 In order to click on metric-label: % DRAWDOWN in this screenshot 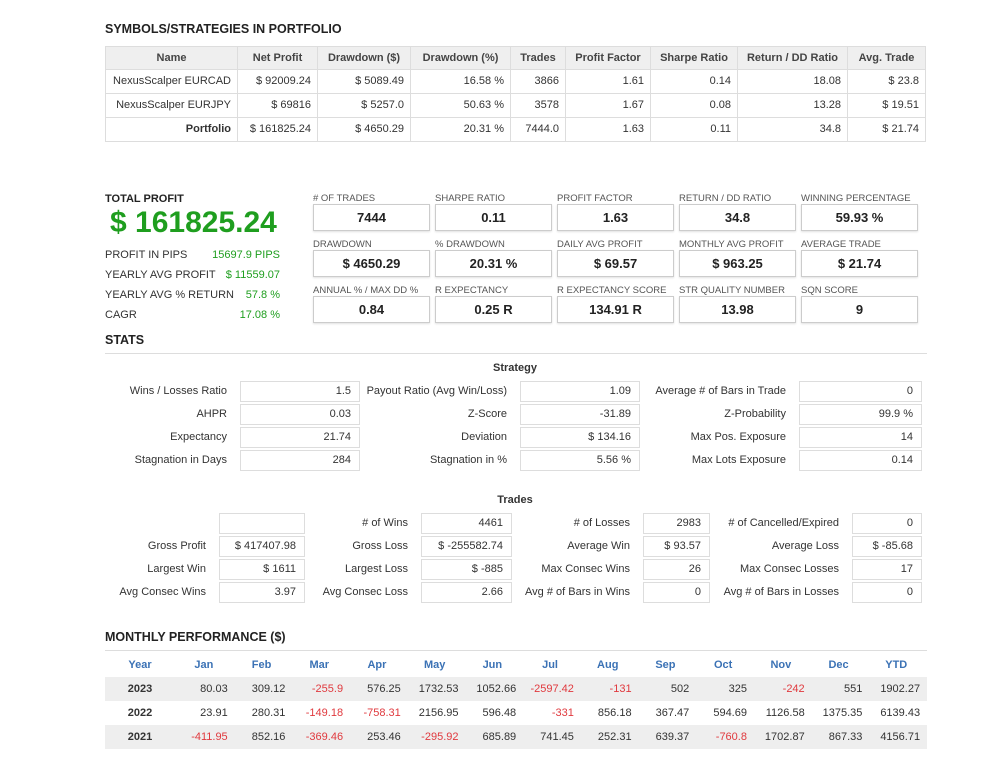, I will do `click(470, 244)`.